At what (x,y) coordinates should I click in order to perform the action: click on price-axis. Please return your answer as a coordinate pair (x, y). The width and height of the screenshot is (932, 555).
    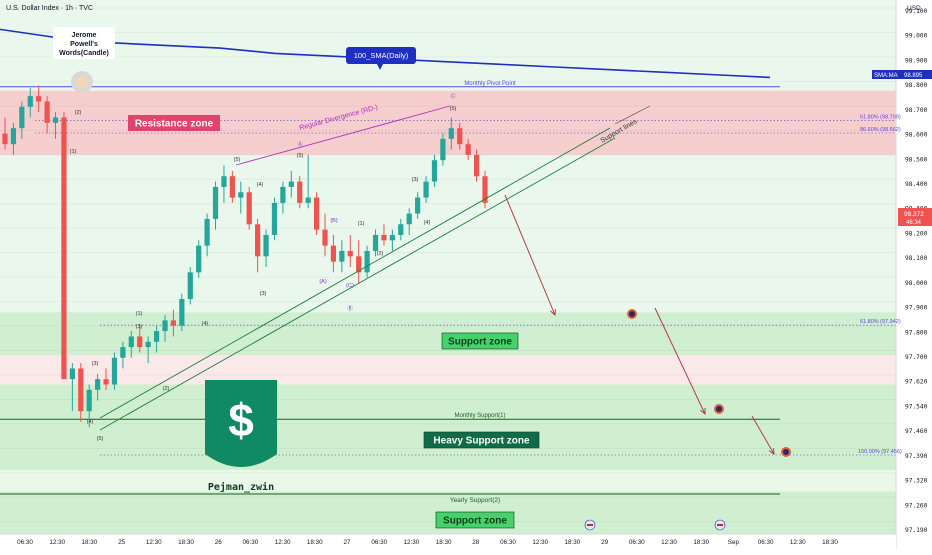
    Looking at the image, I should click on (914, 275).